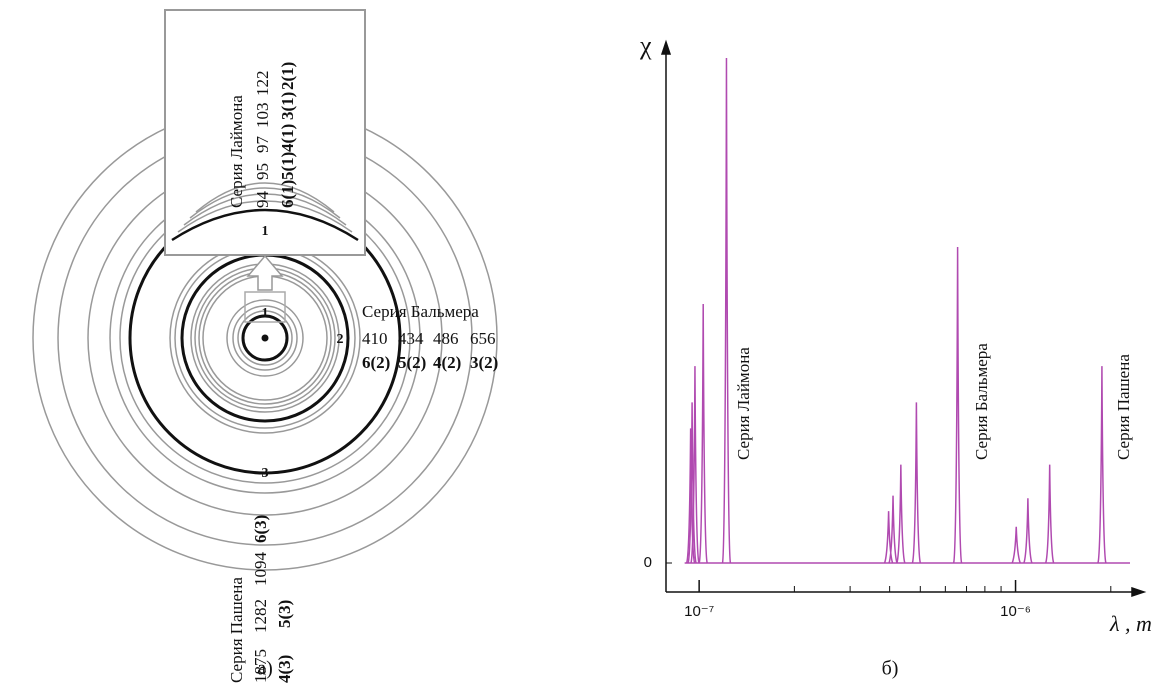 Image resolution: width=1173 pixels, height=691 pixels. What do you see at coordinates (287, 106) in the screenshot?
I see `transition: 3(1)` at bounding box center [287, 106].